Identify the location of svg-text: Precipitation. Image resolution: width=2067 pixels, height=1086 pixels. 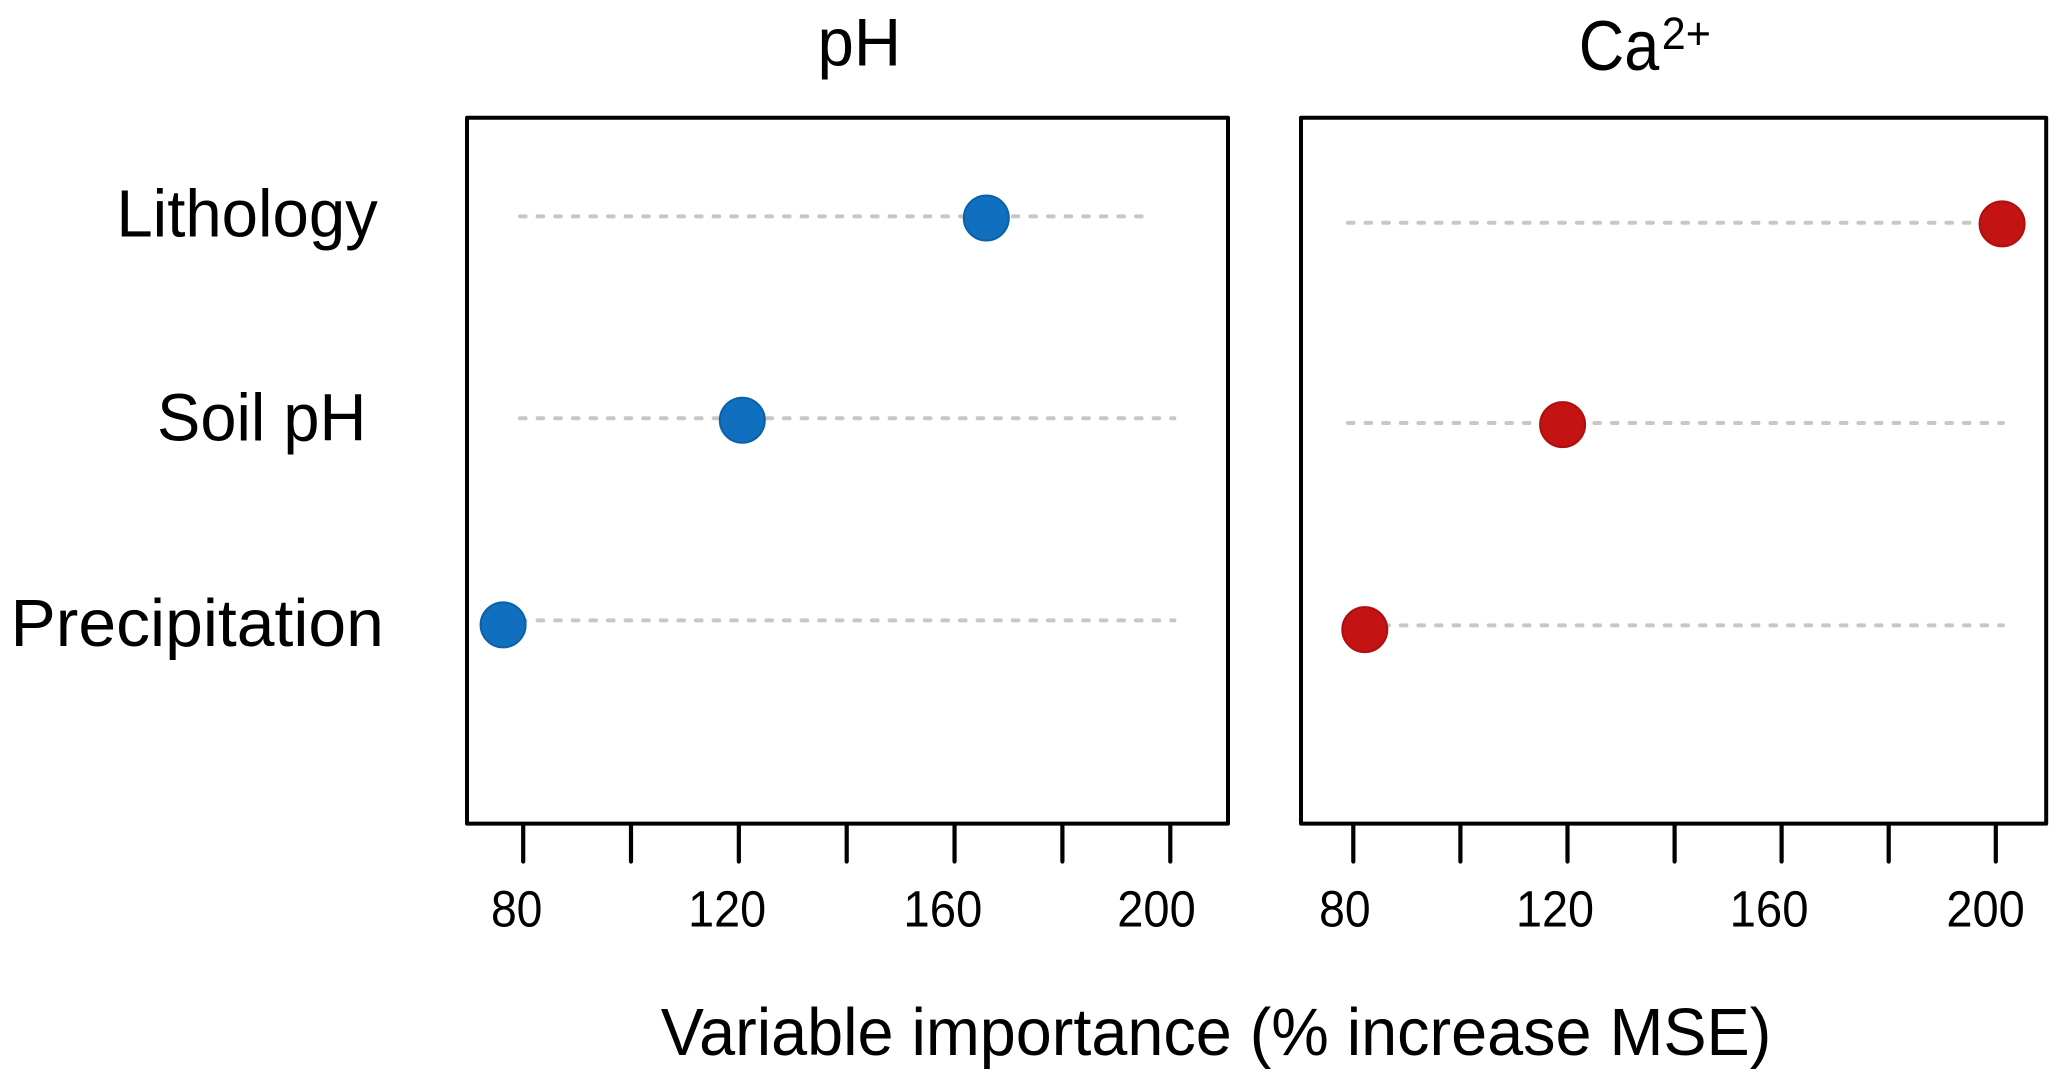
(197, 624).